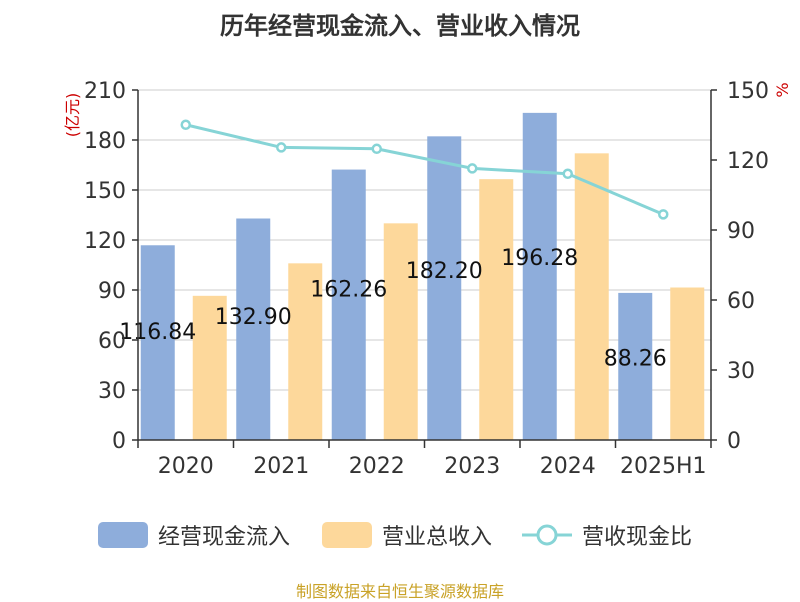 The image size is (800, 602). I want to click on y-tick-label-left: 210, so click(105, 91).